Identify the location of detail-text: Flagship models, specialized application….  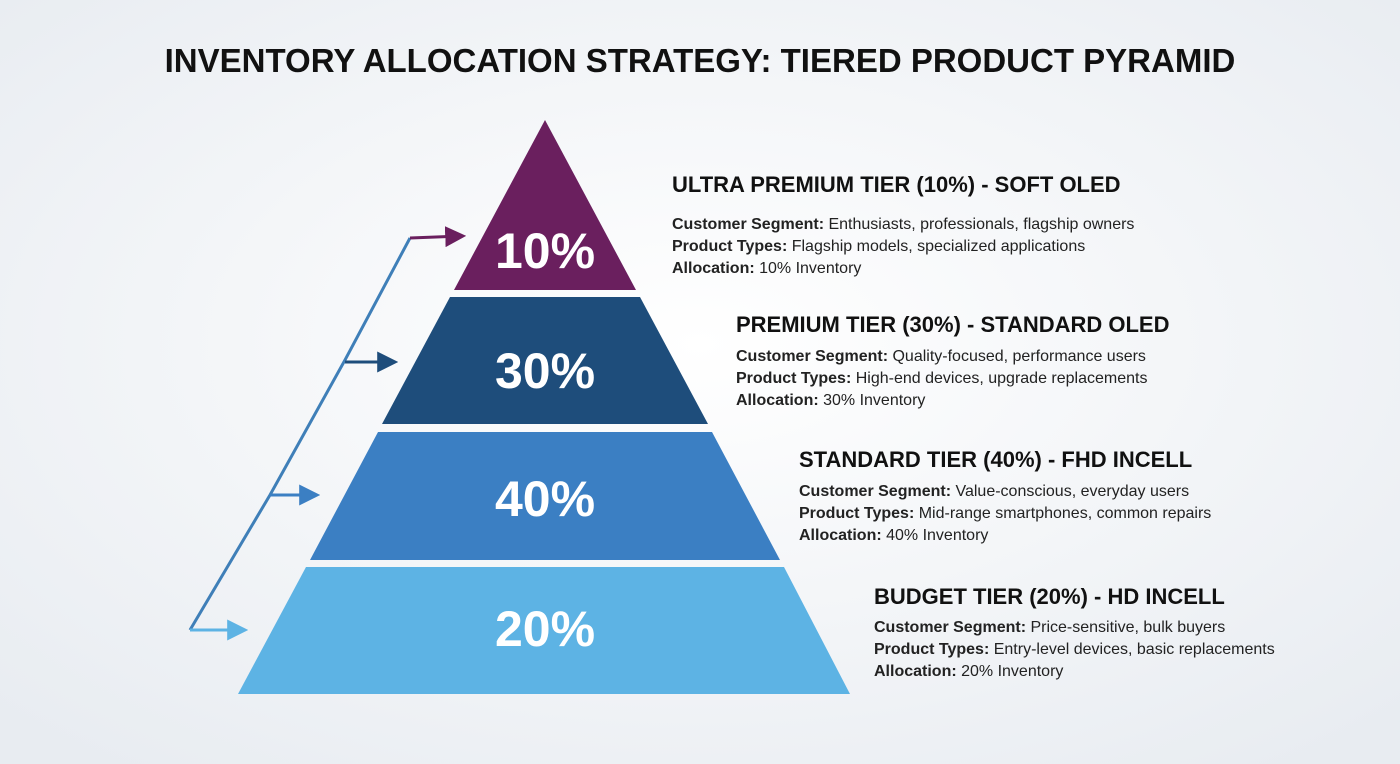
(936, 246).